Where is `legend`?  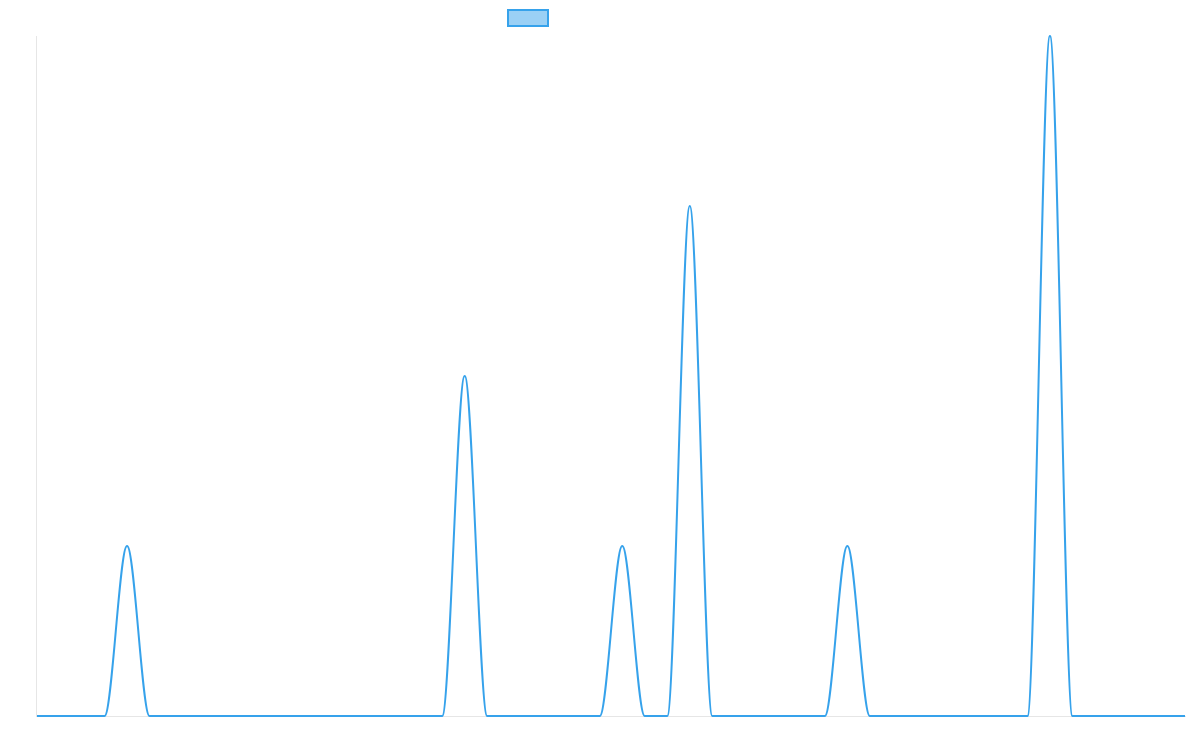
legend is located at coordinates (528, 18).